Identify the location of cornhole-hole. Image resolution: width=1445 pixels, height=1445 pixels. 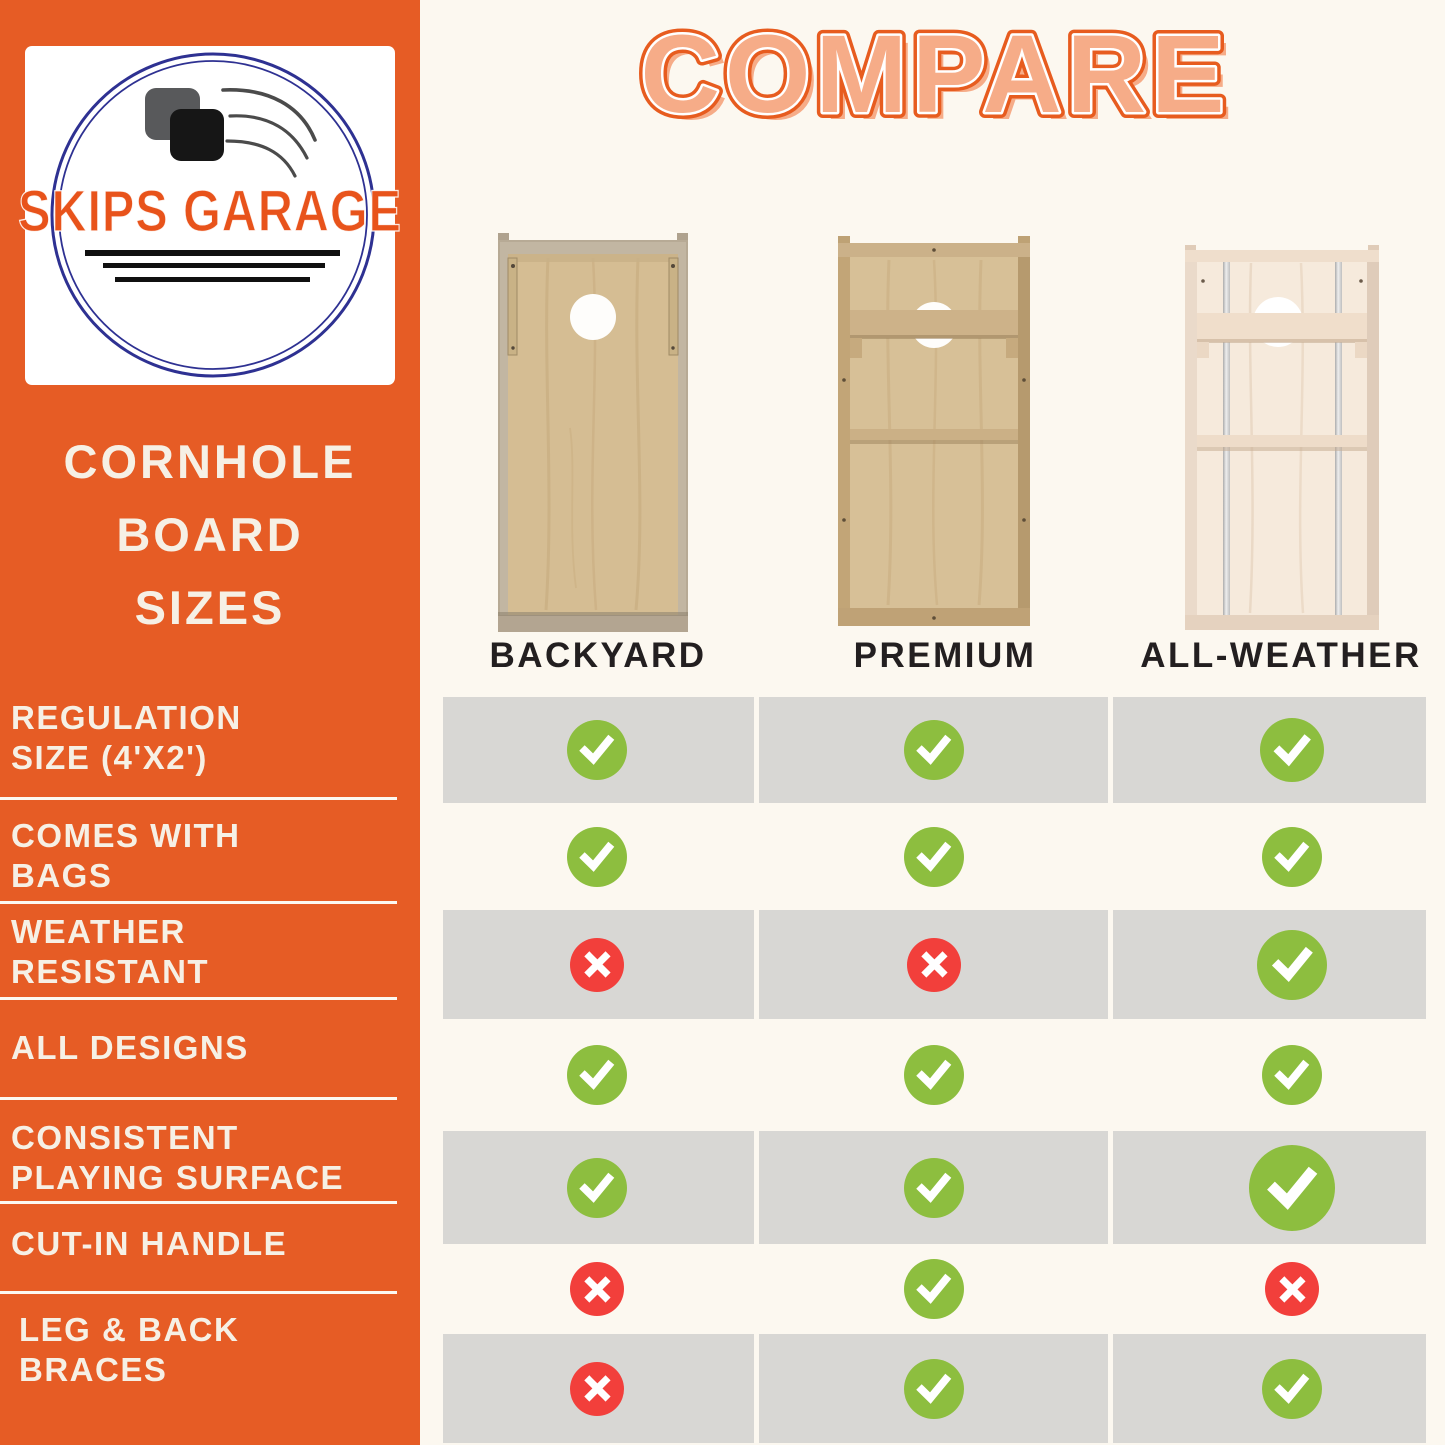
(593, 317).